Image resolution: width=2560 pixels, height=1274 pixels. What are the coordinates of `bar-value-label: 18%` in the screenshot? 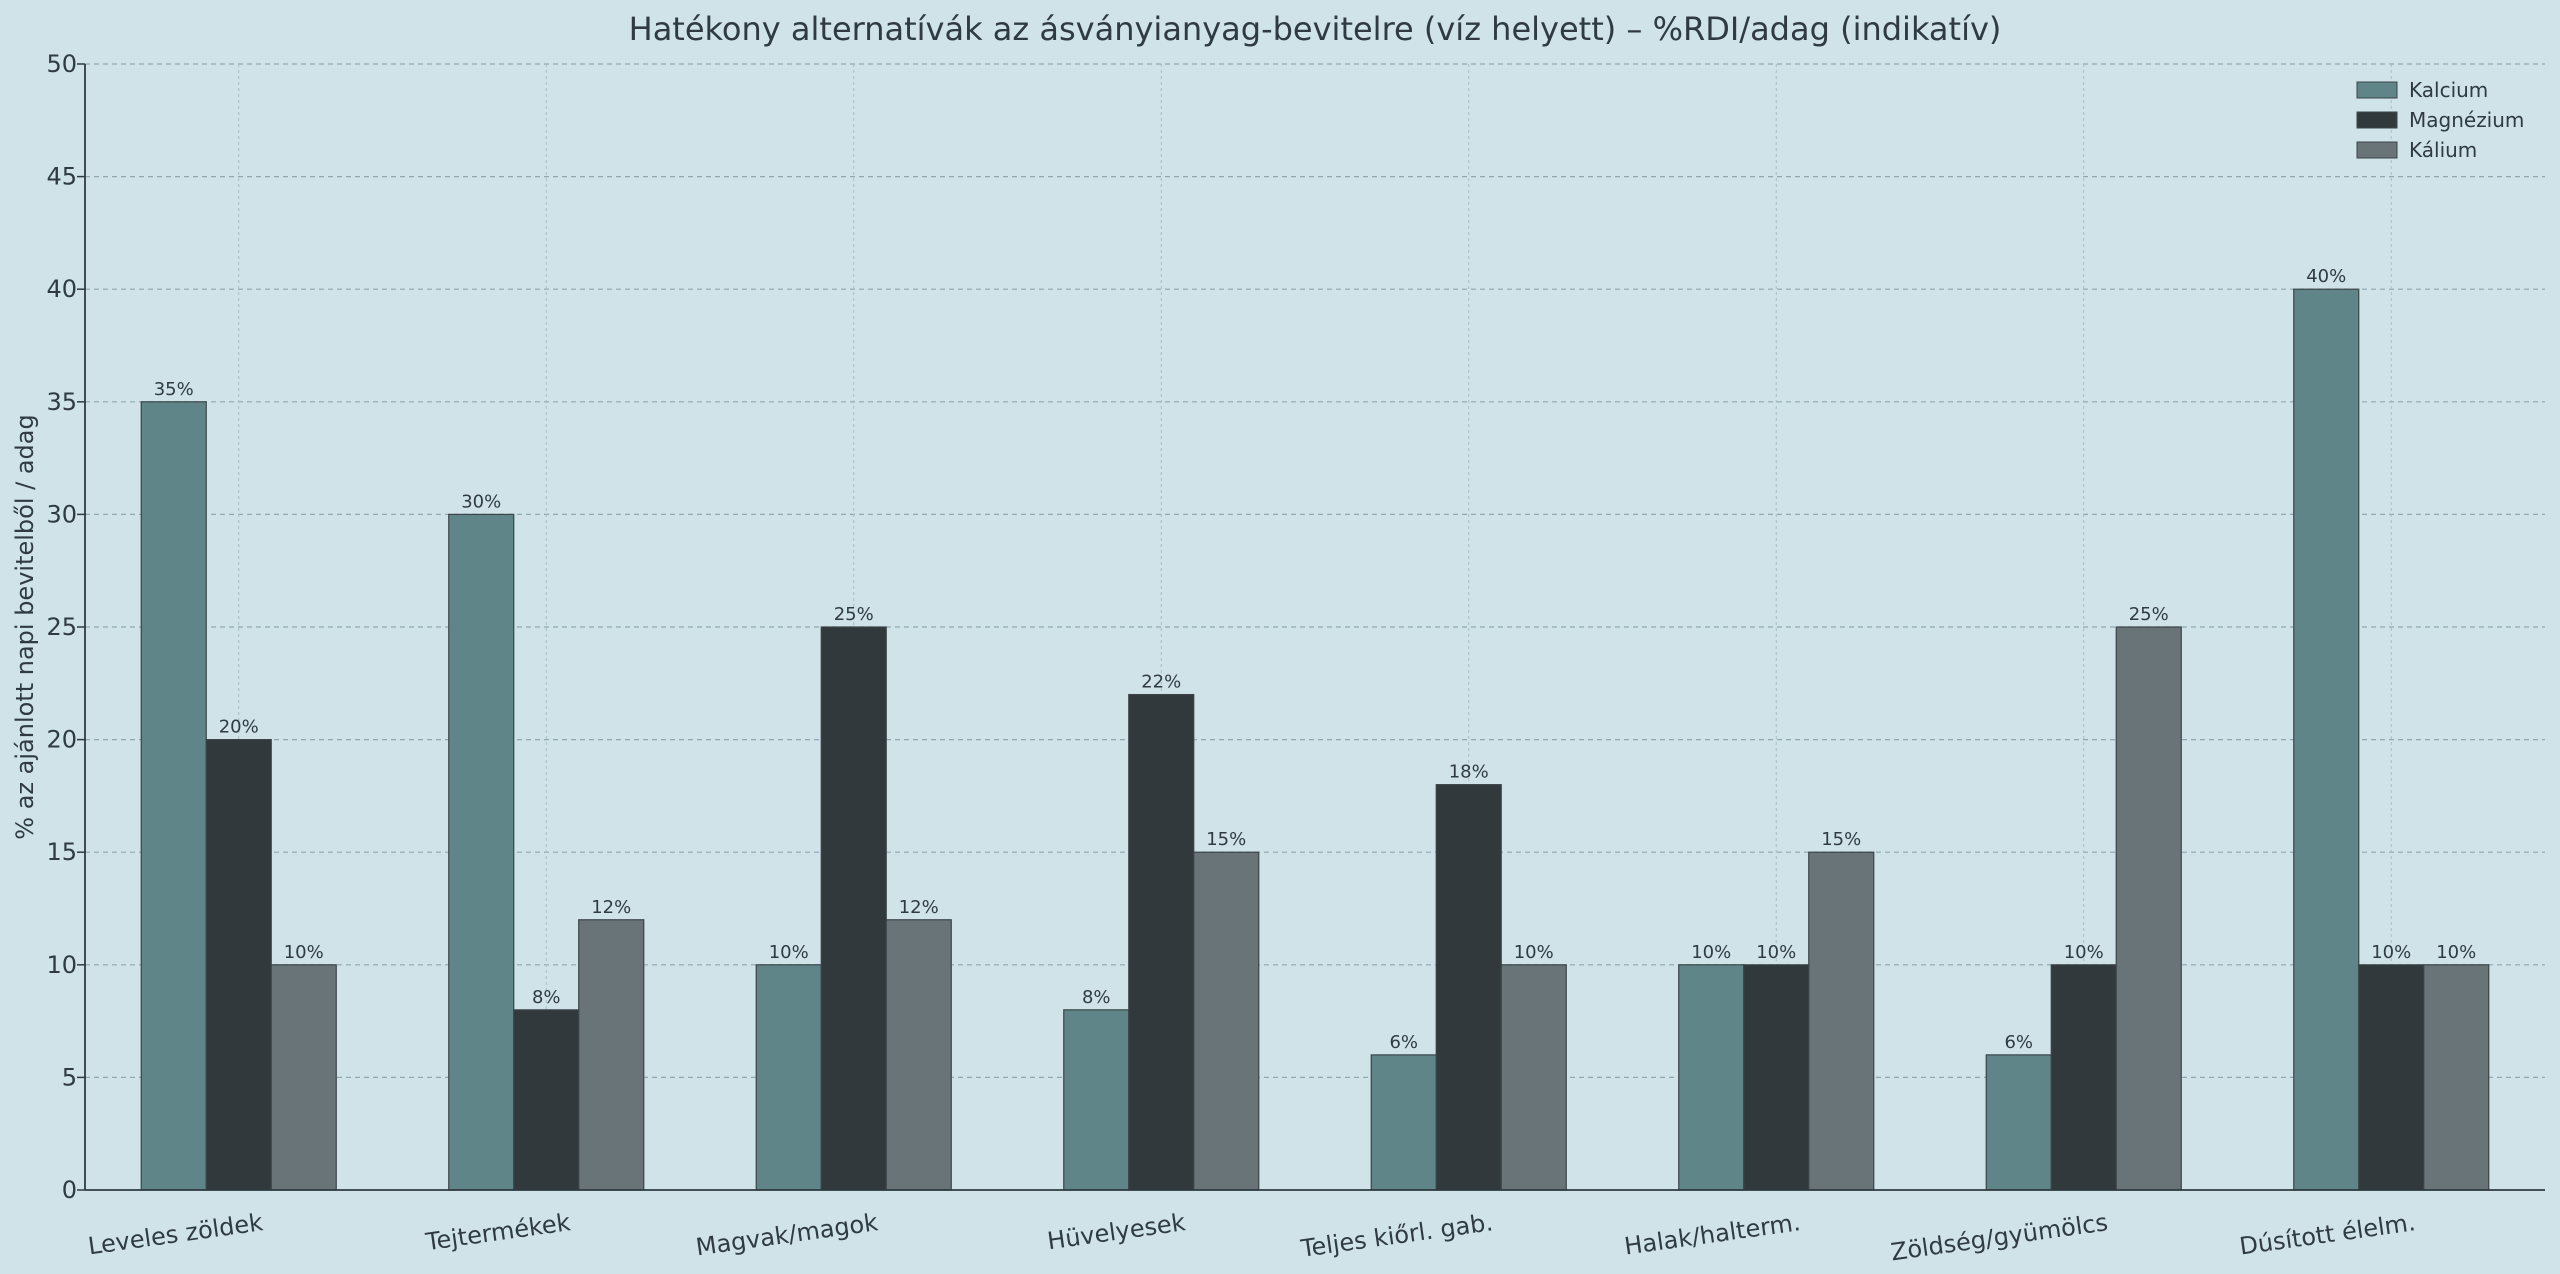 It's located at (1469, 772).